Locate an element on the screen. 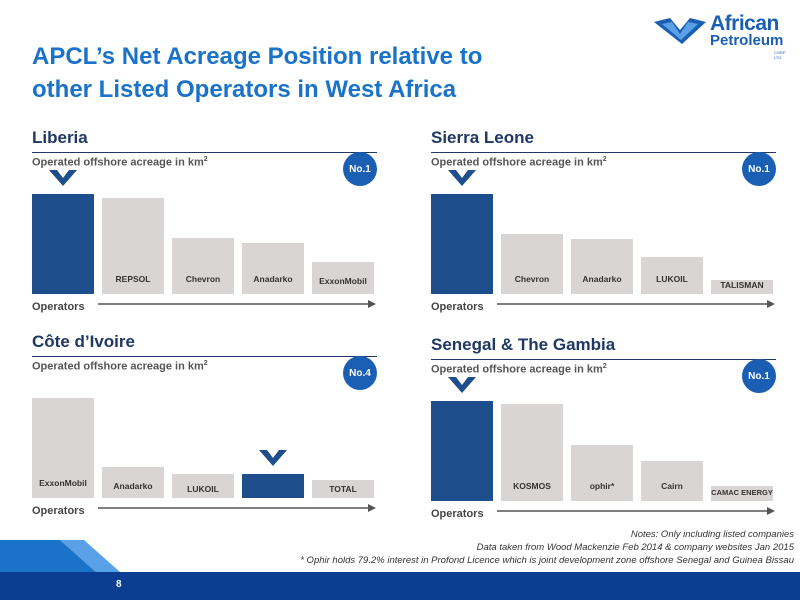  note-line: Notes: Only including listed companies is located at coordinates (712, 534).